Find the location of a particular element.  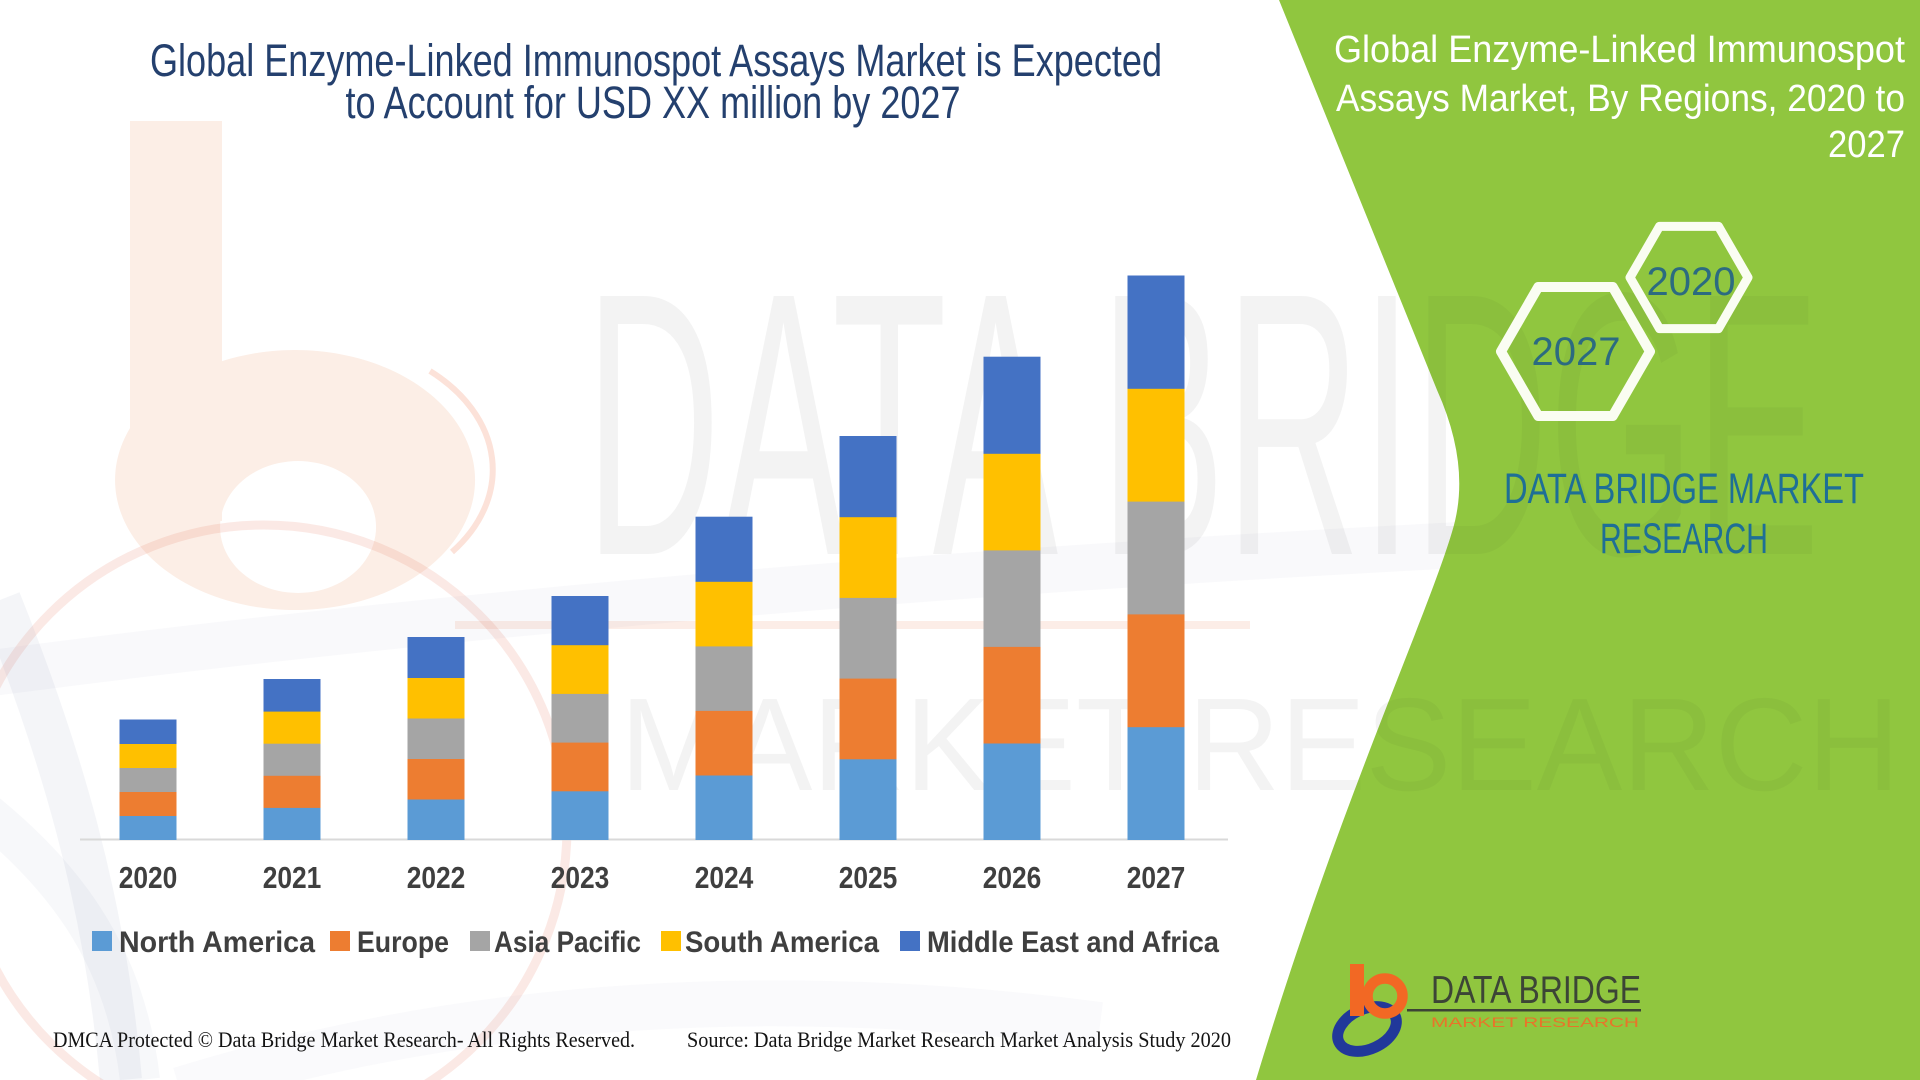

svg-text: DATA BRIDGE is located at coordinates (1536, 990).